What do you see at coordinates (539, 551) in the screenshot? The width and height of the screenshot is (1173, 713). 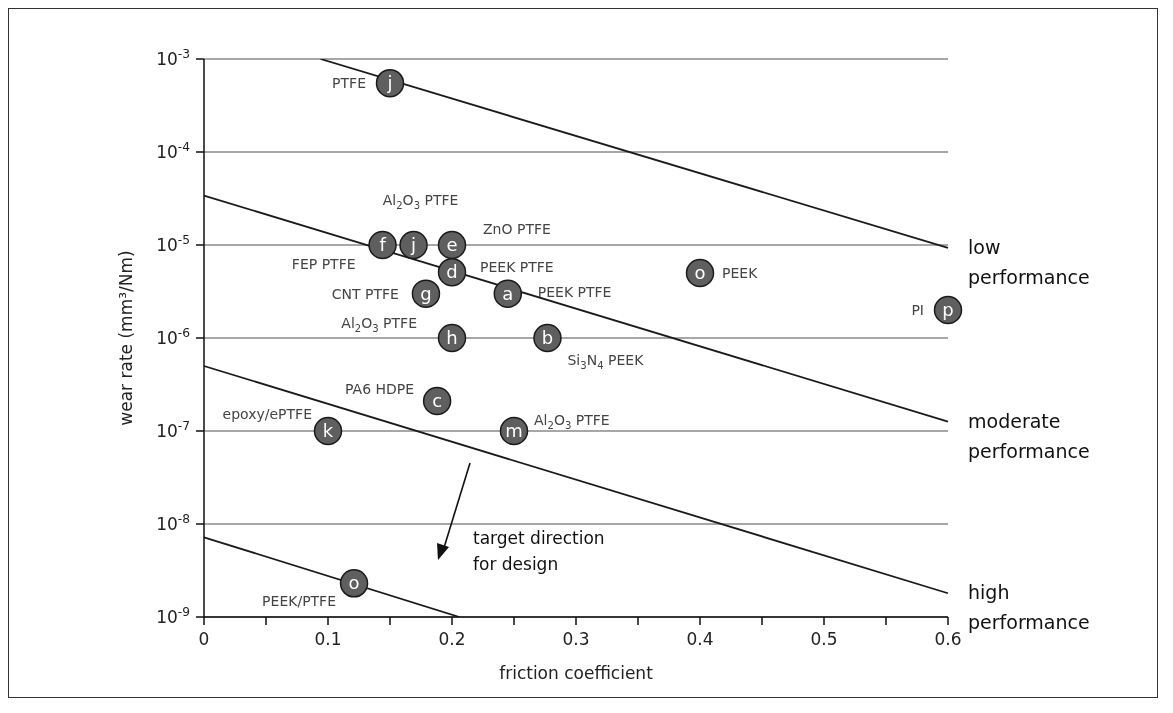 I see `annotation: target direction for design` at bounding box center [539, 551].